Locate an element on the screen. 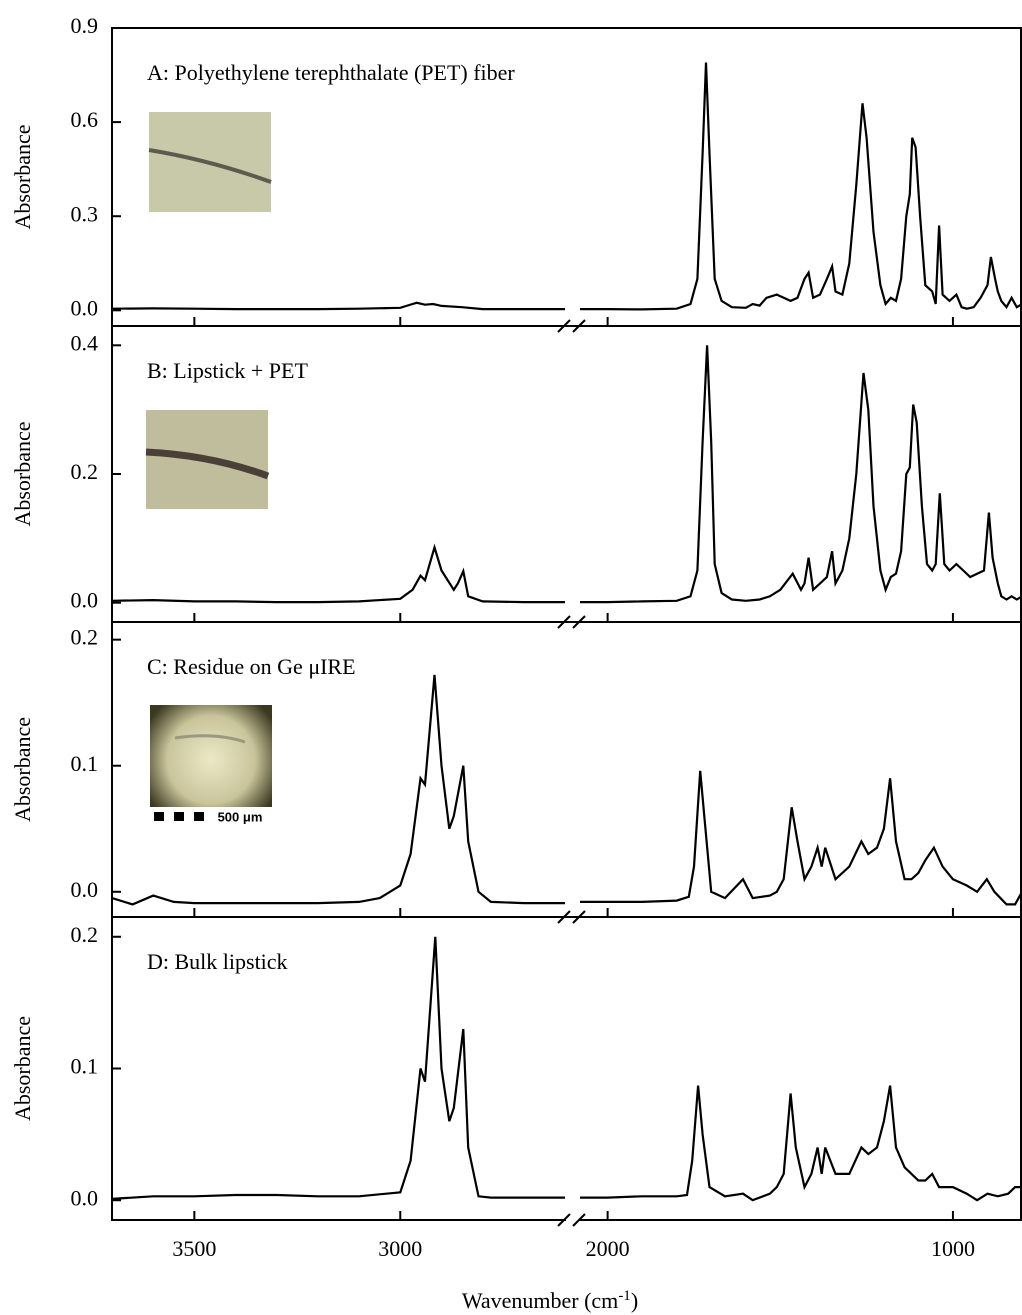  panel-title: B: Lipstick + PET is located at coordinates (227, 370).